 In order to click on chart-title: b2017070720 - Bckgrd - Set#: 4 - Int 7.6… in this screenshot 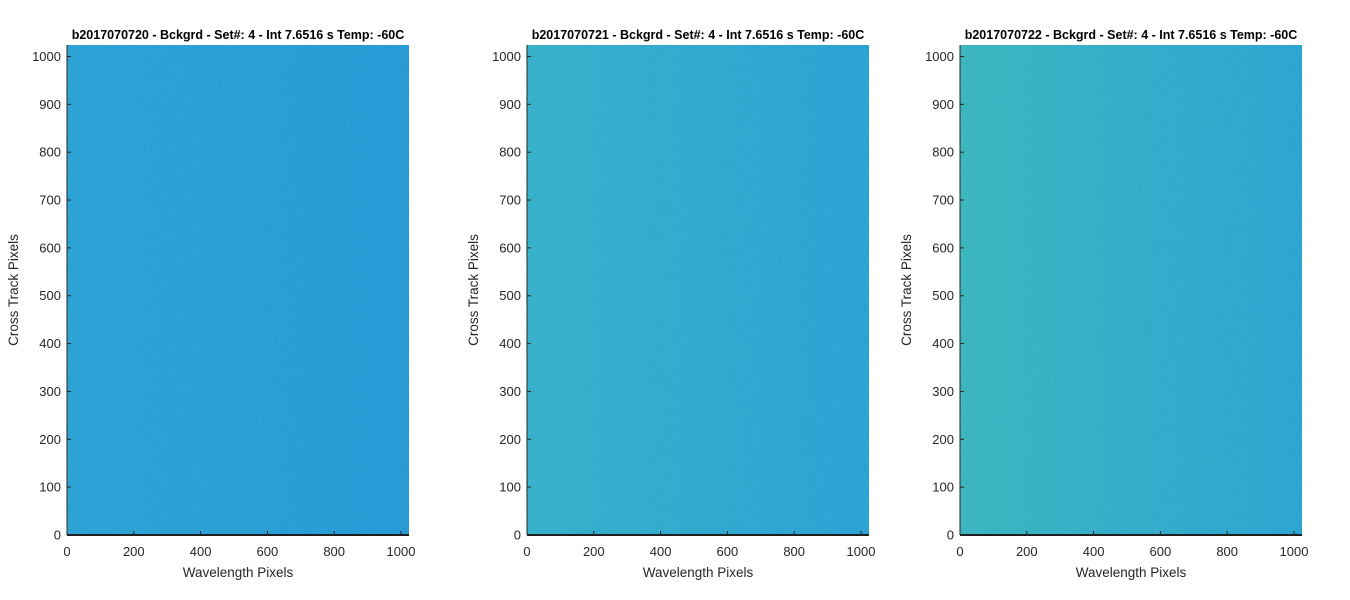, I will do `click(238, 35)`.